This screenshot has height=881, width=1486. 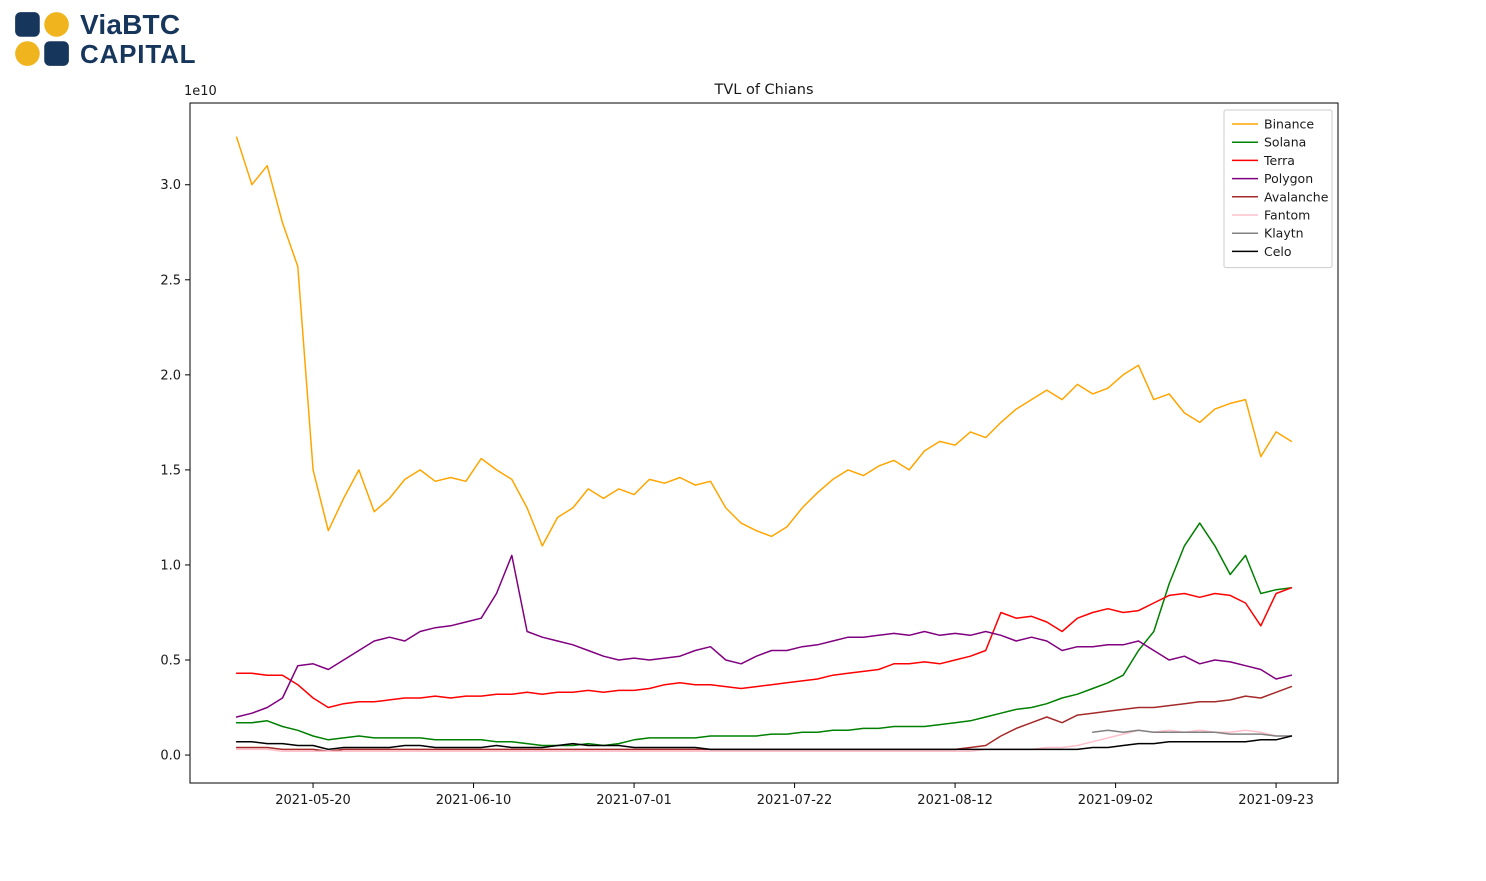 What do you see at coordinates (764, 648) in the screenshot?
I see `series-line-terra` at bounding box center [764, 648].